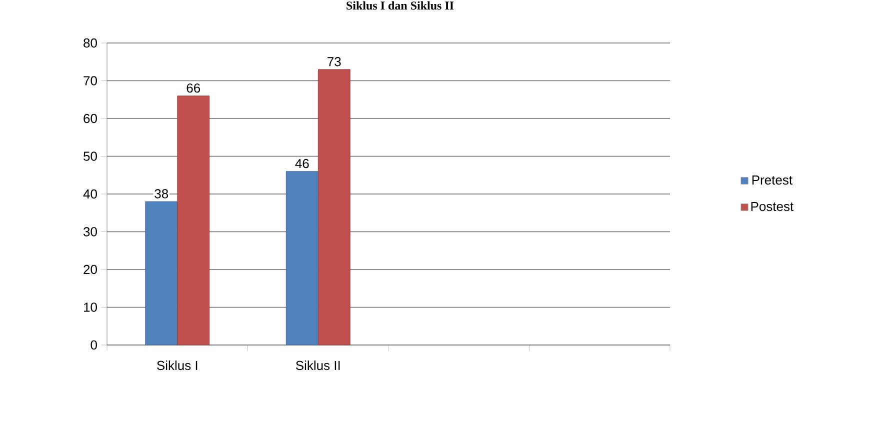 This screenshot has height=430, width=882. What do you see at coordinates (90, 307) in the screenshot?
I see `y-tick-label: 10` at bounding box center [90, 307].